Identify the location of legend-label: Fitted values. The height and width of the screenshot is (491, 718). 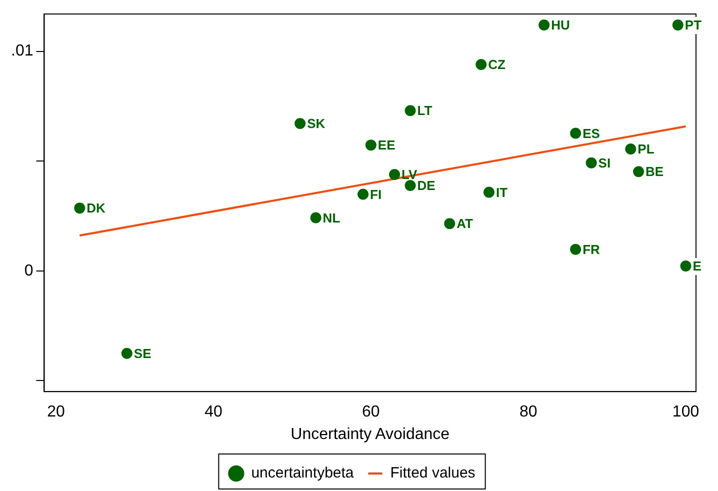
(433, 473).